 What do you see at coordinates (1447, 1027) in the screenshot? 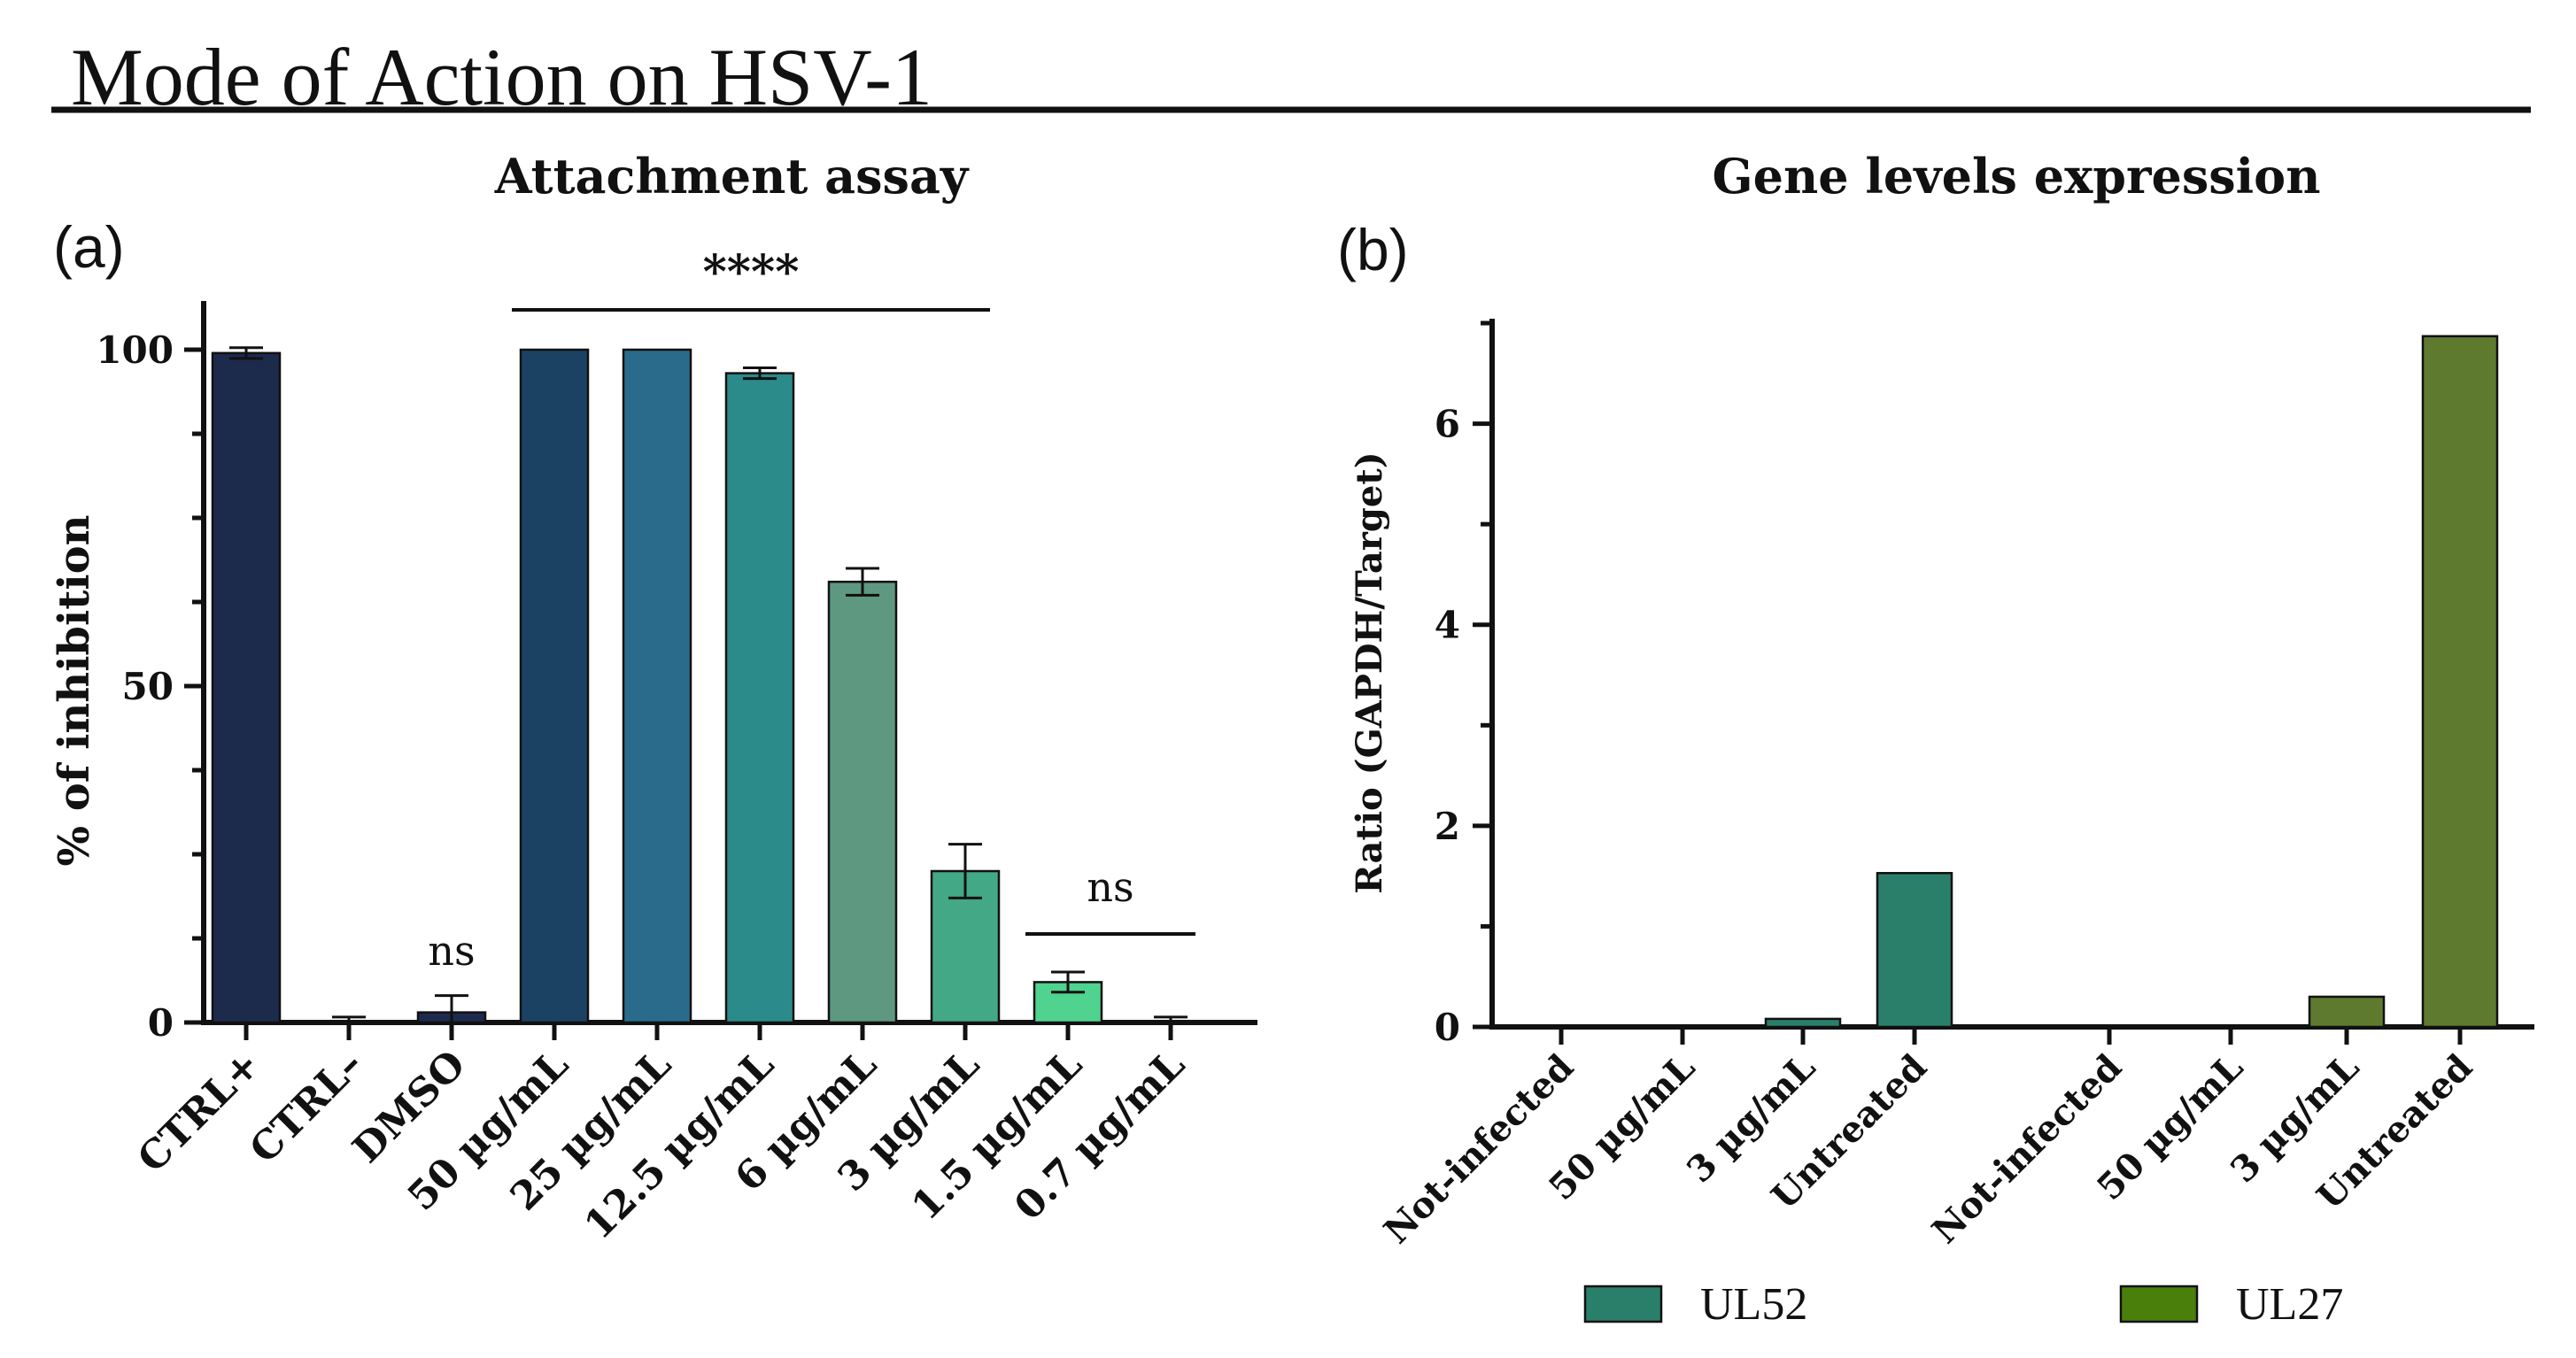
I see `panel-b-y-tick-label: 0` at bounding box center [1447, 1027].